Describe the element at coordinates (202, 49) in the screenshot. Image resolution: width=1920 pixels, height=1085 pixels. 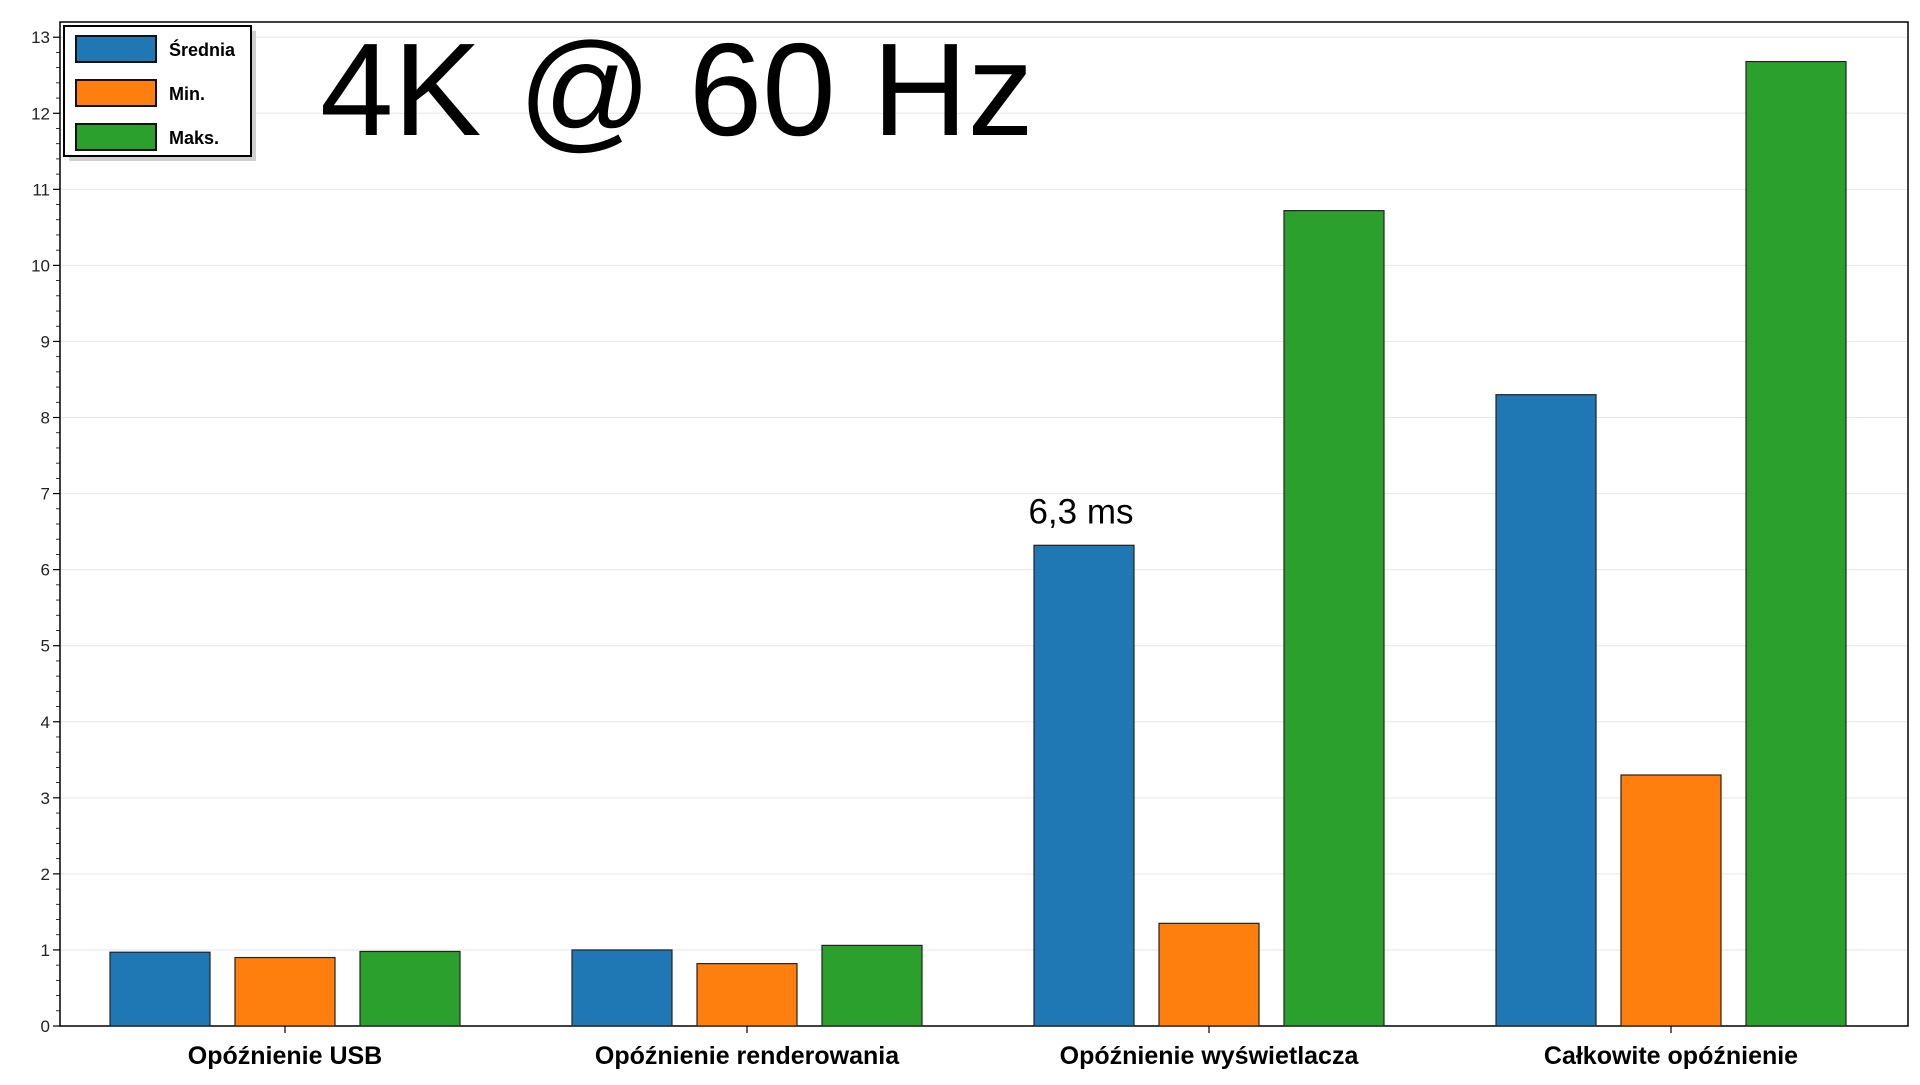
I see `legend-label: Średnia` at that location.